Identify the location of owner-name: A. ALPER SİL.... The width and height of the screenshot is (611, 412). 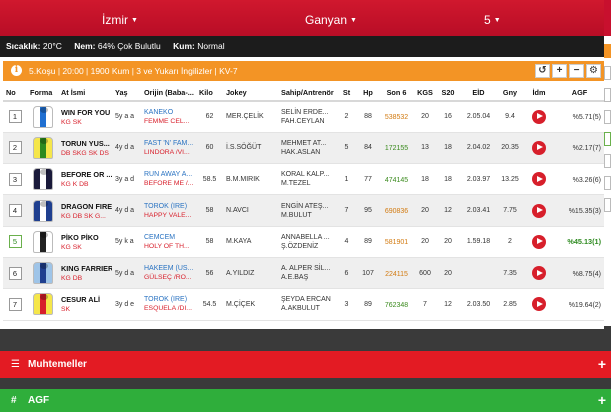
(306, 269).